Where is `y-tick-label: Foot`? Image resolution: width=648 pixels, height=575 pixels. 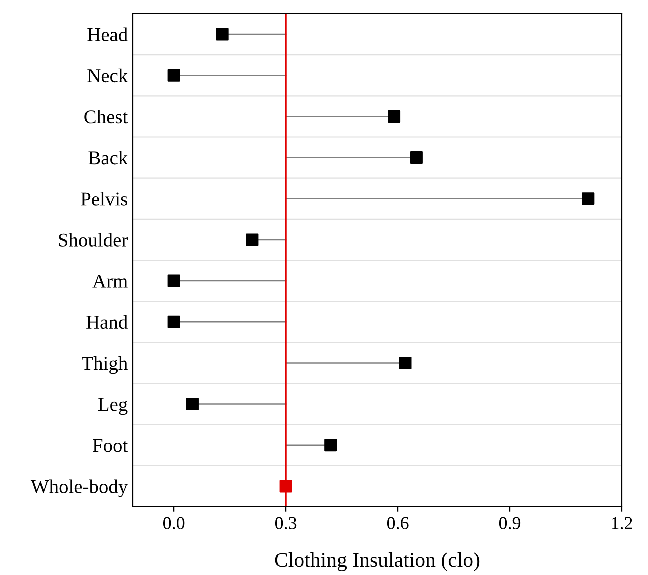 y-tick-label: Foot is located at coordinates (110, 445).